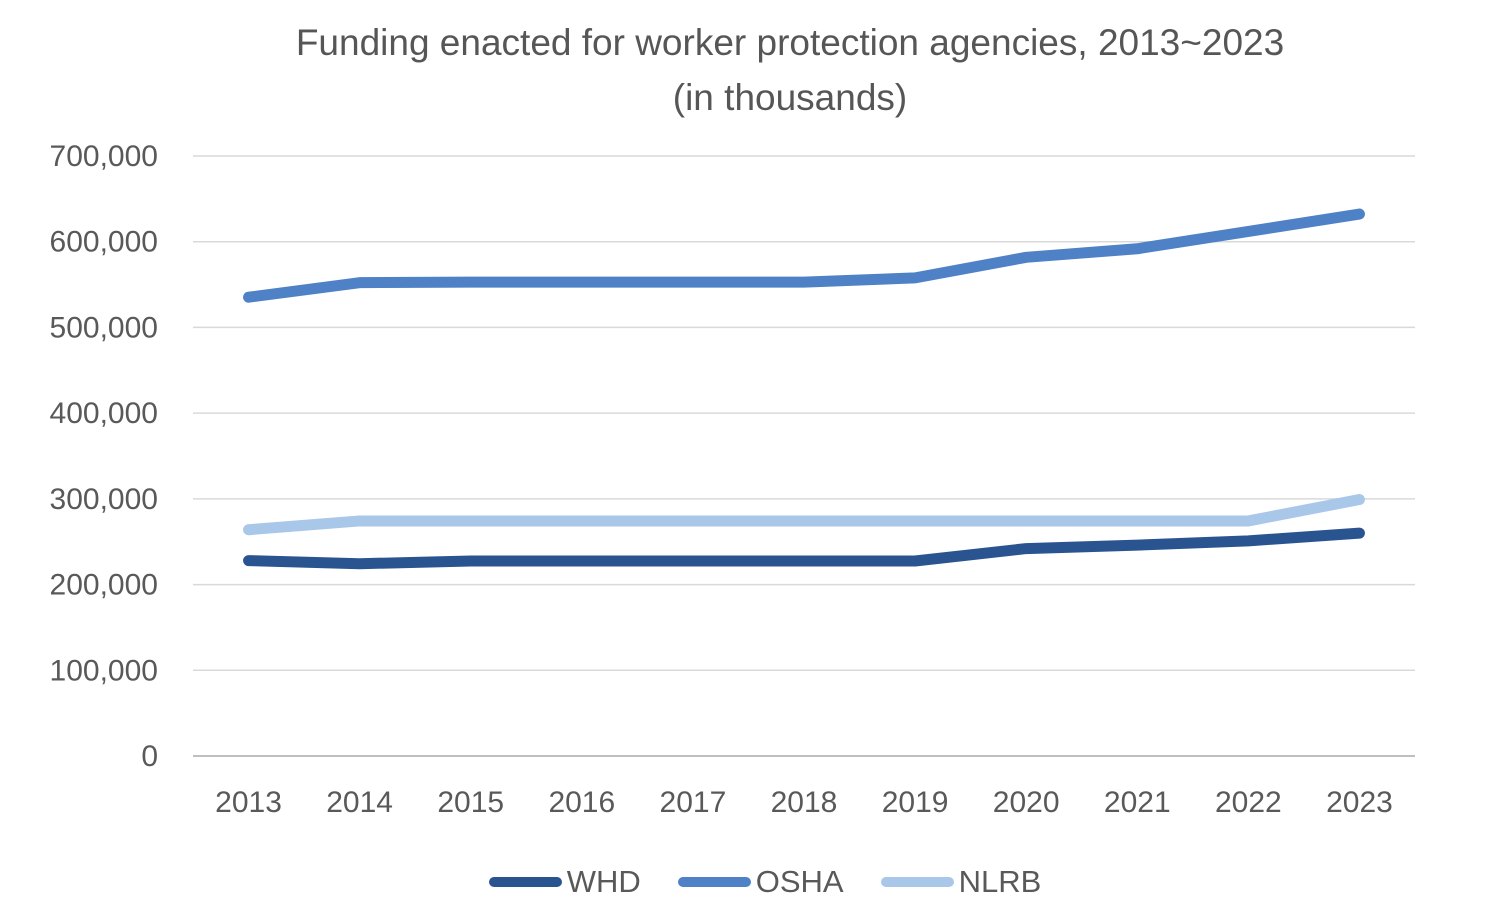  What do you see at coordinates (917, 882) in the screenshot?
I see `legend-swatch-nlrb` at bounding box center [917, 882].